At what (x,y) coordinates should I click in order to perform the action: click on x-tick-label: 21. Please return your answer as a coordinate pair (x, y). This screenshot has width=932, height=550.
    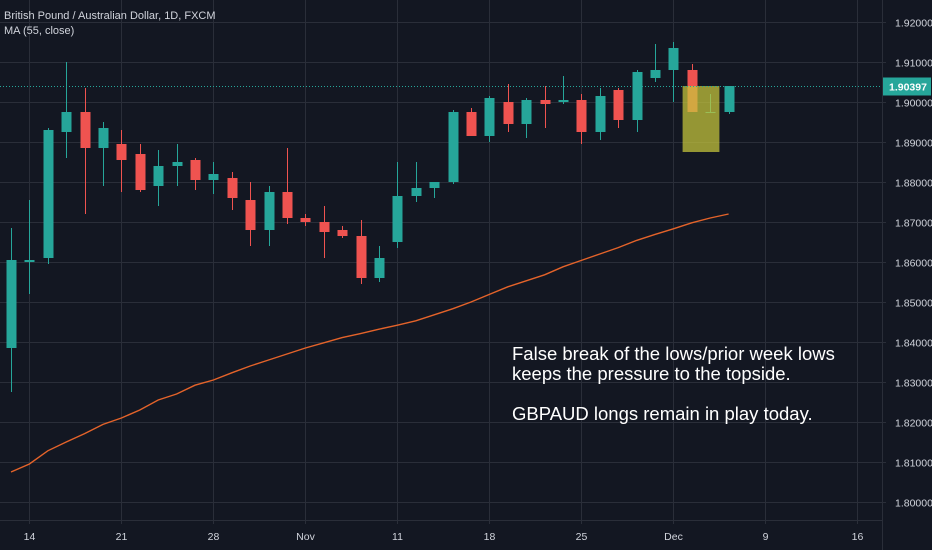
    Looking at the image, I should click on (122, 537).